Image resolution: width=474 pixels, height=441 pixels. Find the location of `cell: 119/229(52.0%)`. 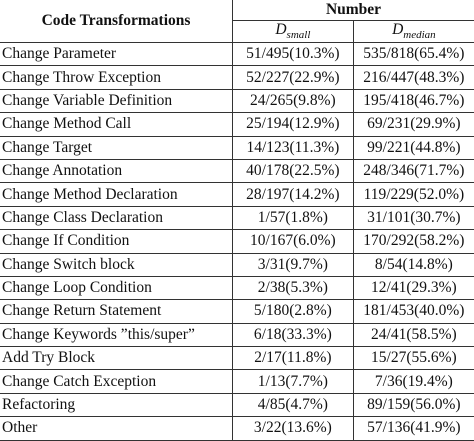

cell: 119/229(52.0%) is located at coordinates (413, 194).